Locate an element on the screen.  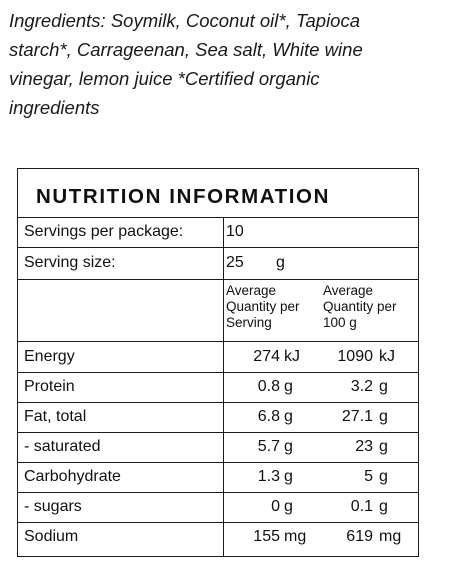
serving-value: 5.7 is located at coordinates (268, 446).